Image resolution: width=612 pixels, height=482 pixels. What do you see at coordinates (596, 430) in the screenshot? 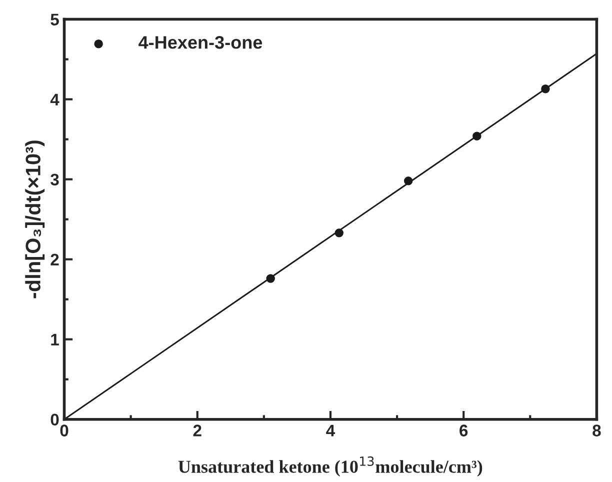
I see `x-tick-label: 8` at bounding box center [596, 430].